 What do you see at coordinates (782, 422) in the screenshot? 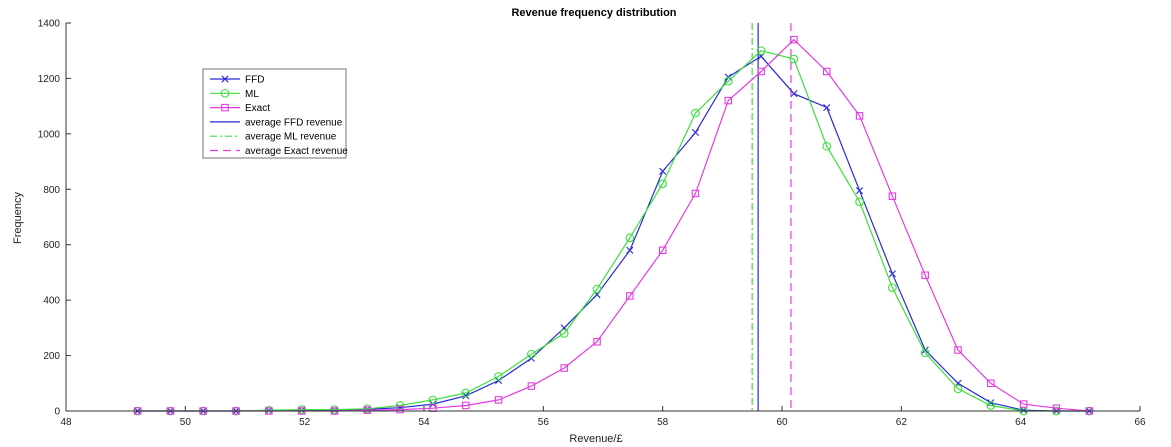
I see `x-tick-label: 60` at bounding box center [782, 422].